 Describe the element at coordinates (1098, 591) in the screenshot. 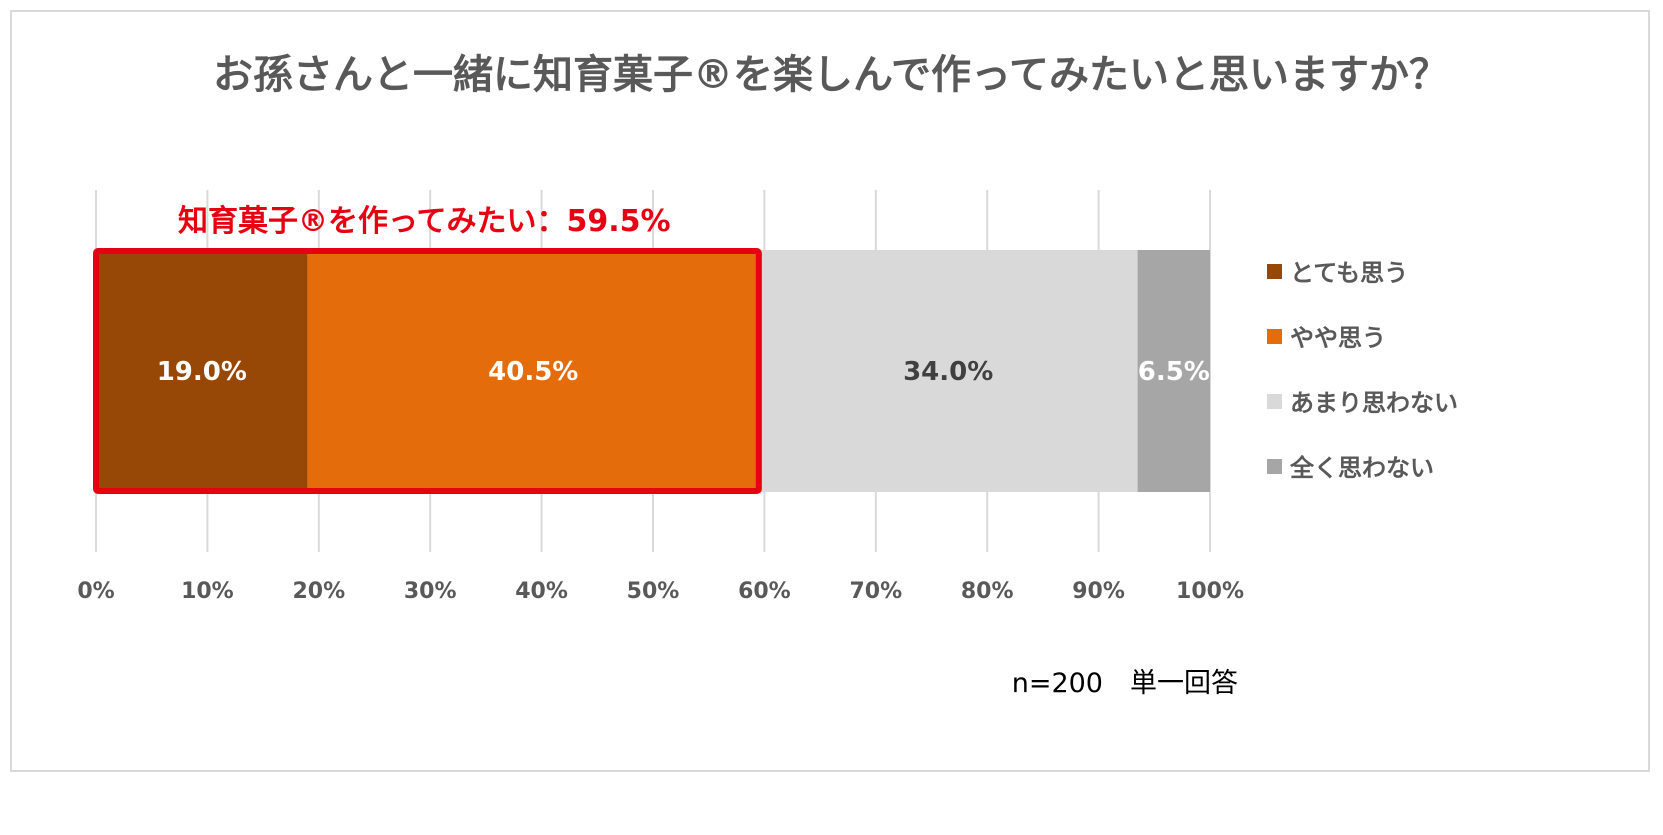

I see `x-tick-label: 90%` at that location.